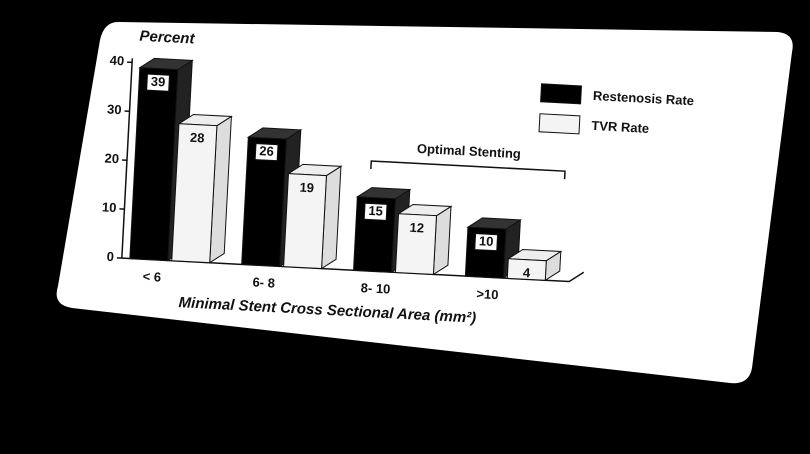  I want to click on x-tick-label: < 6, so click(151, 277).